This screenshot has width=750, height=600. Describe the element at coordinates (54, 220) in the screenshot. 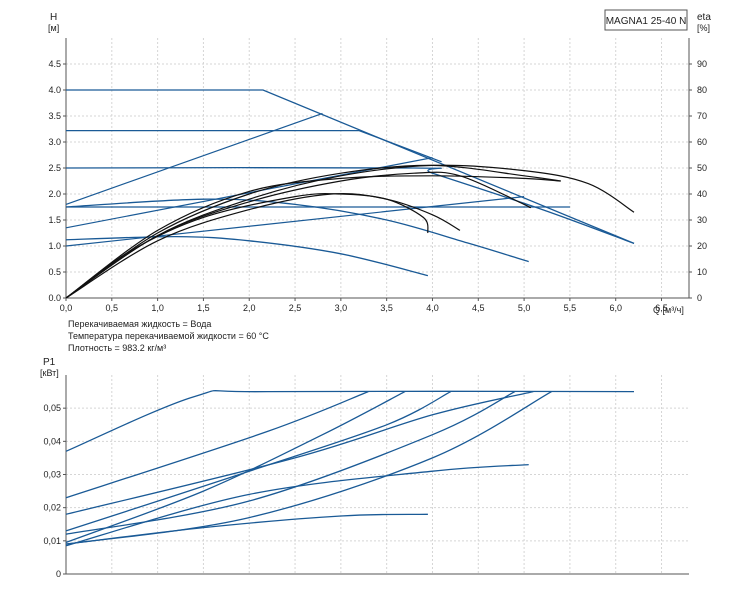

I see `y-tick-label: 1.5` at that location.